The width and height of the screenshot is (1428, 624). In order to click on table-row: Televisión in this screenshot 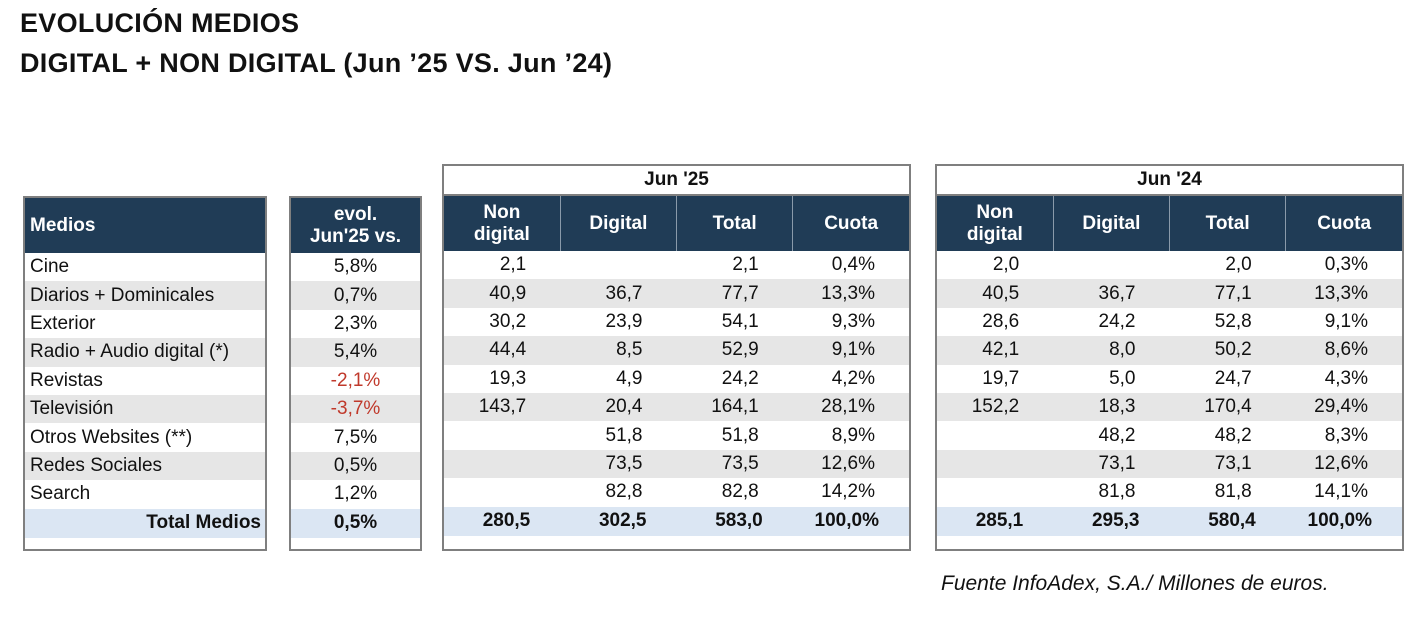, I will do `click(145, 409)`.